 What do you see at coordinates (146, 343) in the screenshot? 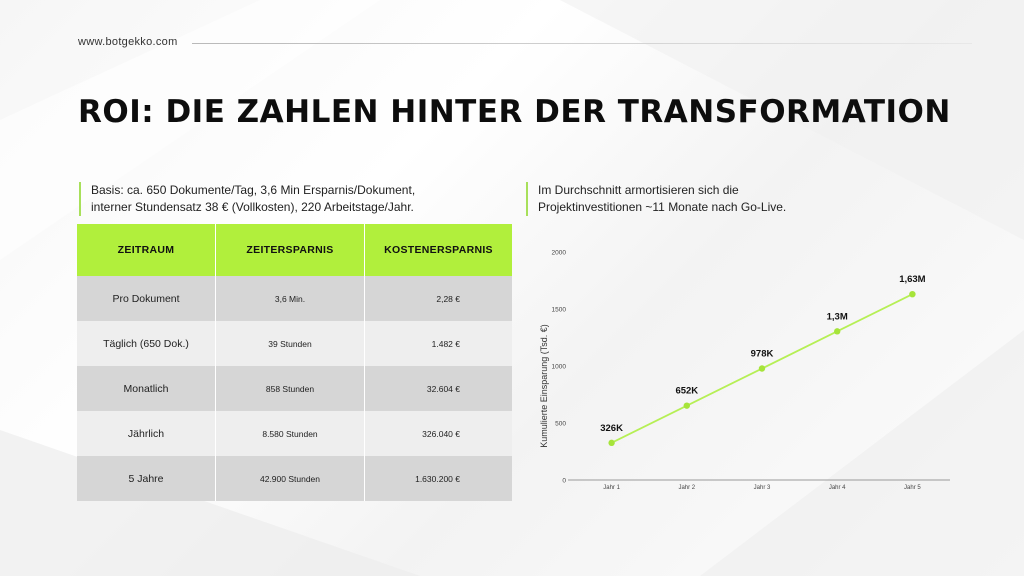
I see `cell-zeitraum: Täglich (650 Dok.)` at bounding box center [146, 343].